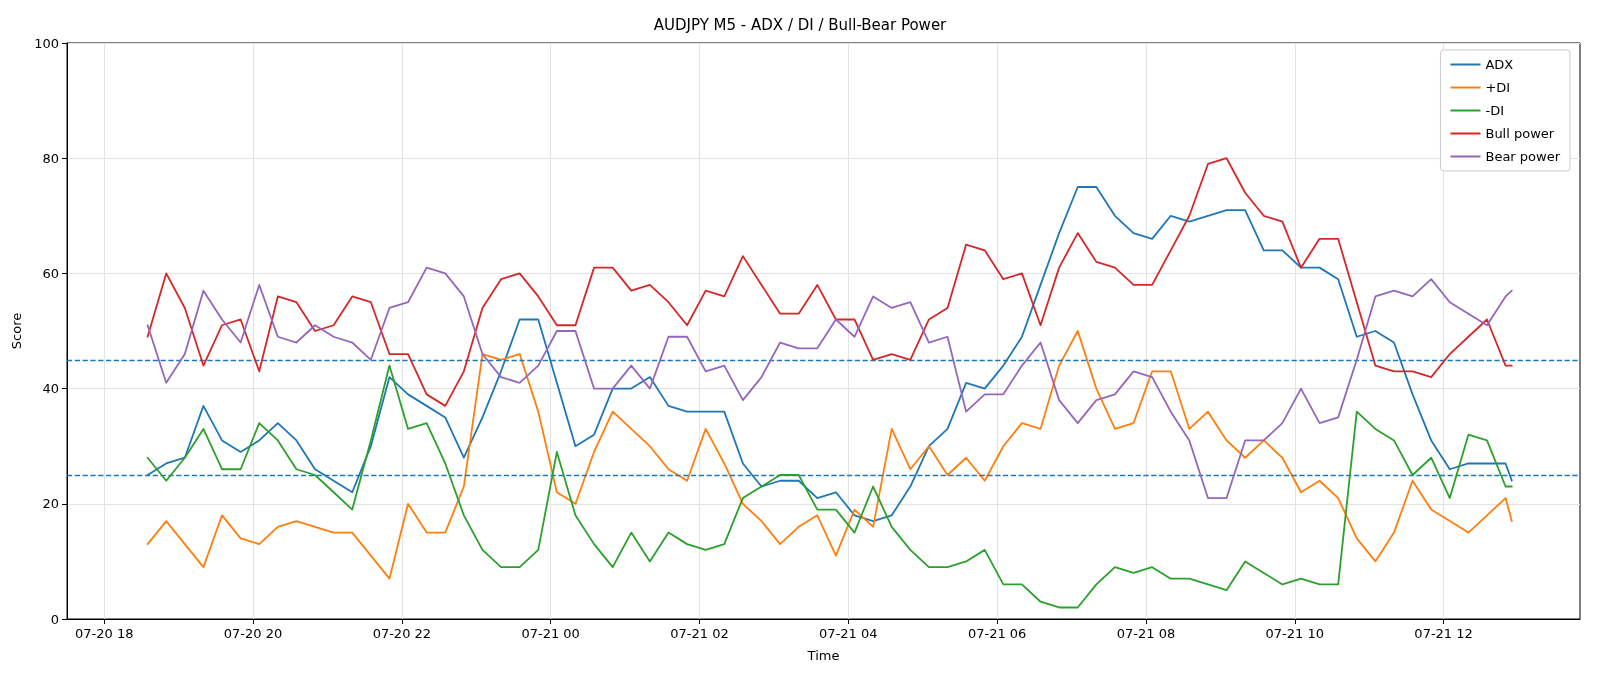  What do you see at coordinates (17, 331) in the screenshot?
I see `y-axis-title: Score` at bounding box center [17, 331].